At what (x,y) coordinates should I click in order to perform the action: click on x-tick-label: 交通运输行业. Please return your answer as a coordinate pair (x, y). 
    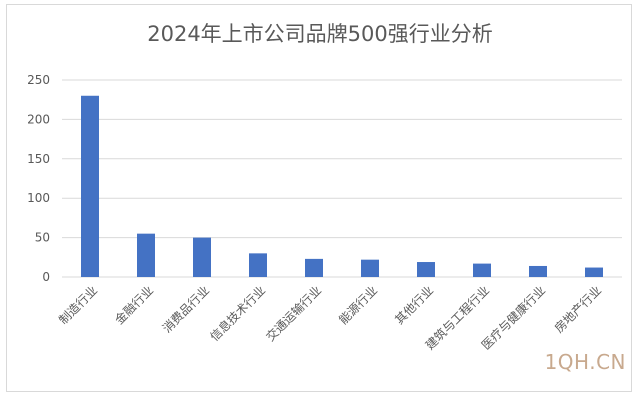
    Looking at the image, I should click on (294, 314).